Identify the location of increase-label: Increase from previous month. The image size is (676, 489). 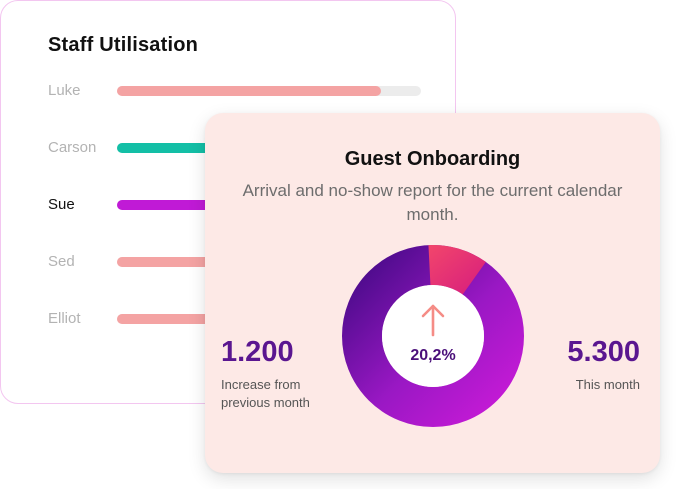
(265, 393).